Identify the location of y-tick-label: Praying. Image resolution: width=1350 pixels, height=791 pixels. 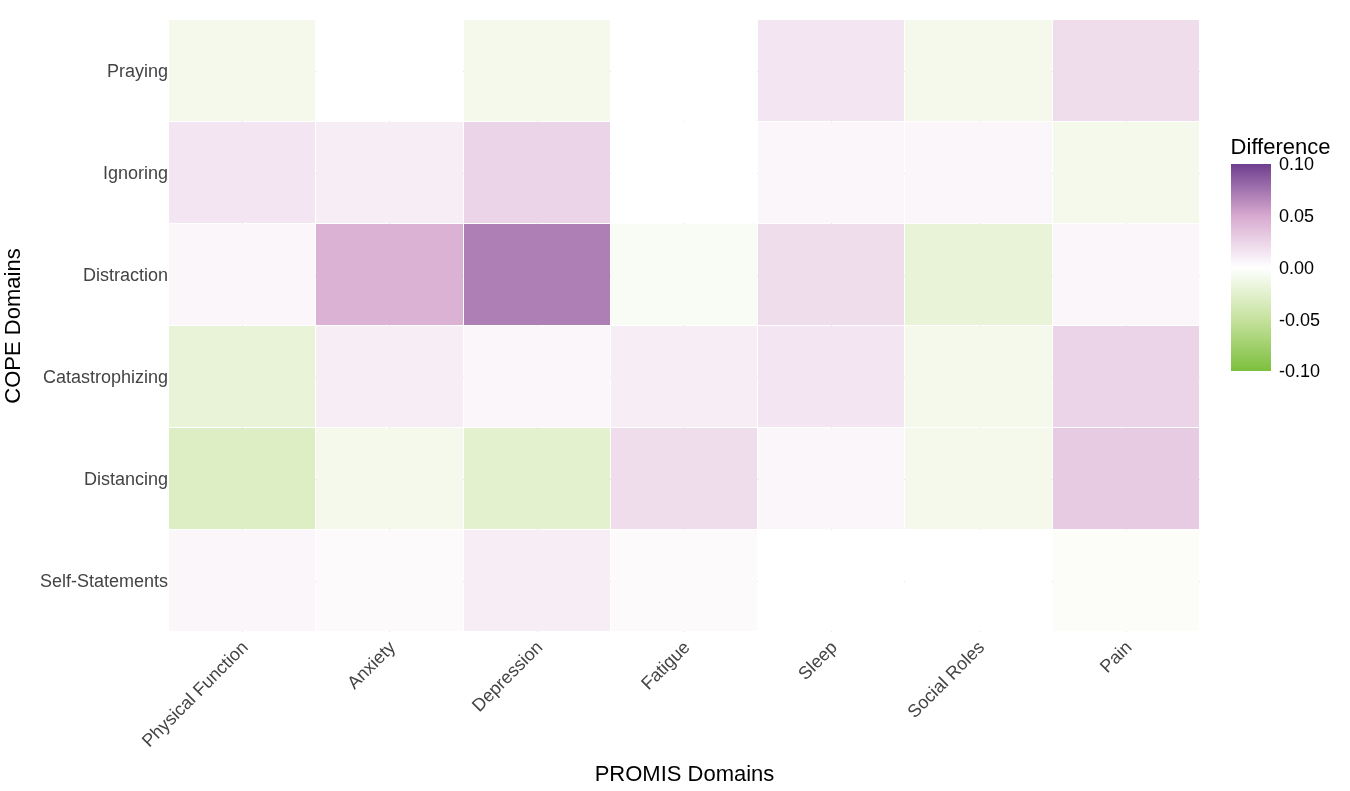
(137, 71).